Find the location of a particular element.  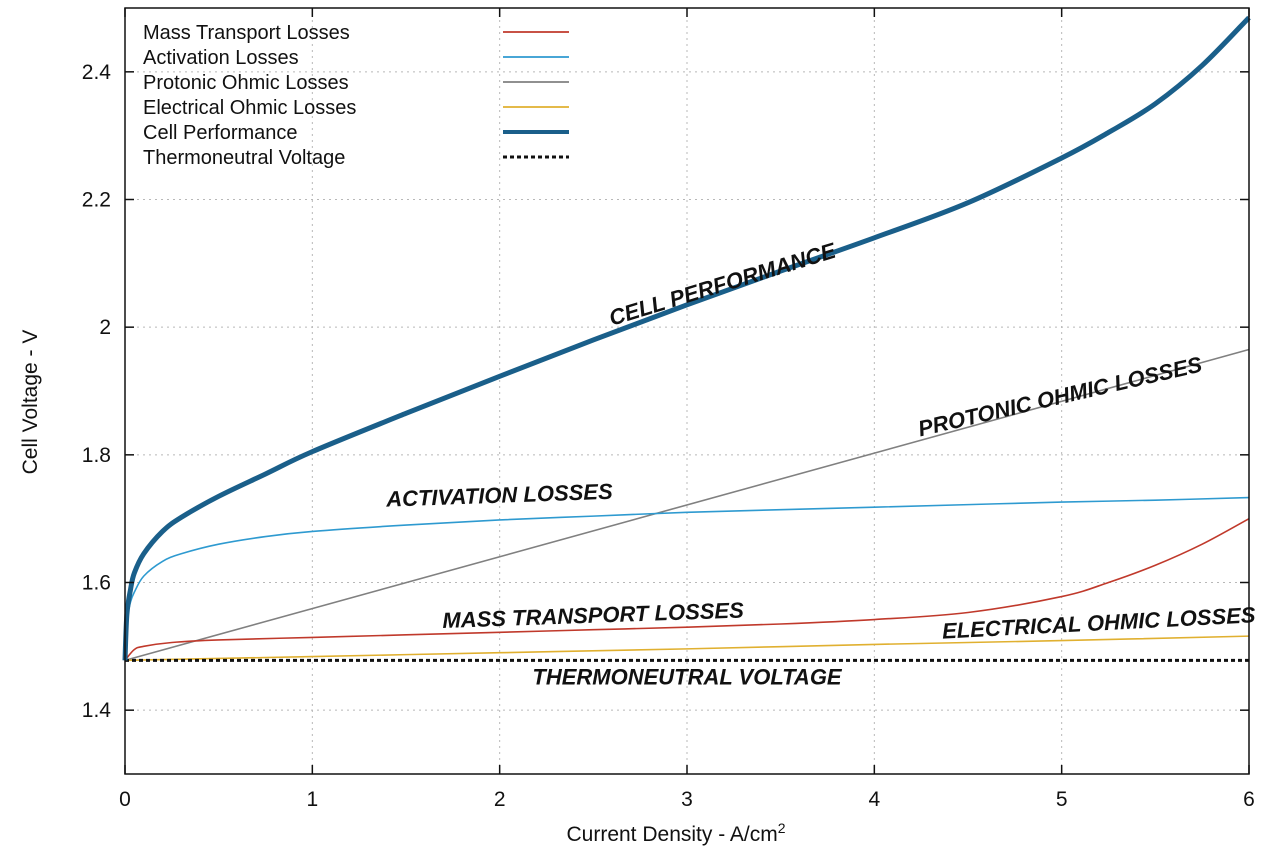

legend-label-mass-transport-losses: Mass Transport Losses is located at coordinates (246, 33).